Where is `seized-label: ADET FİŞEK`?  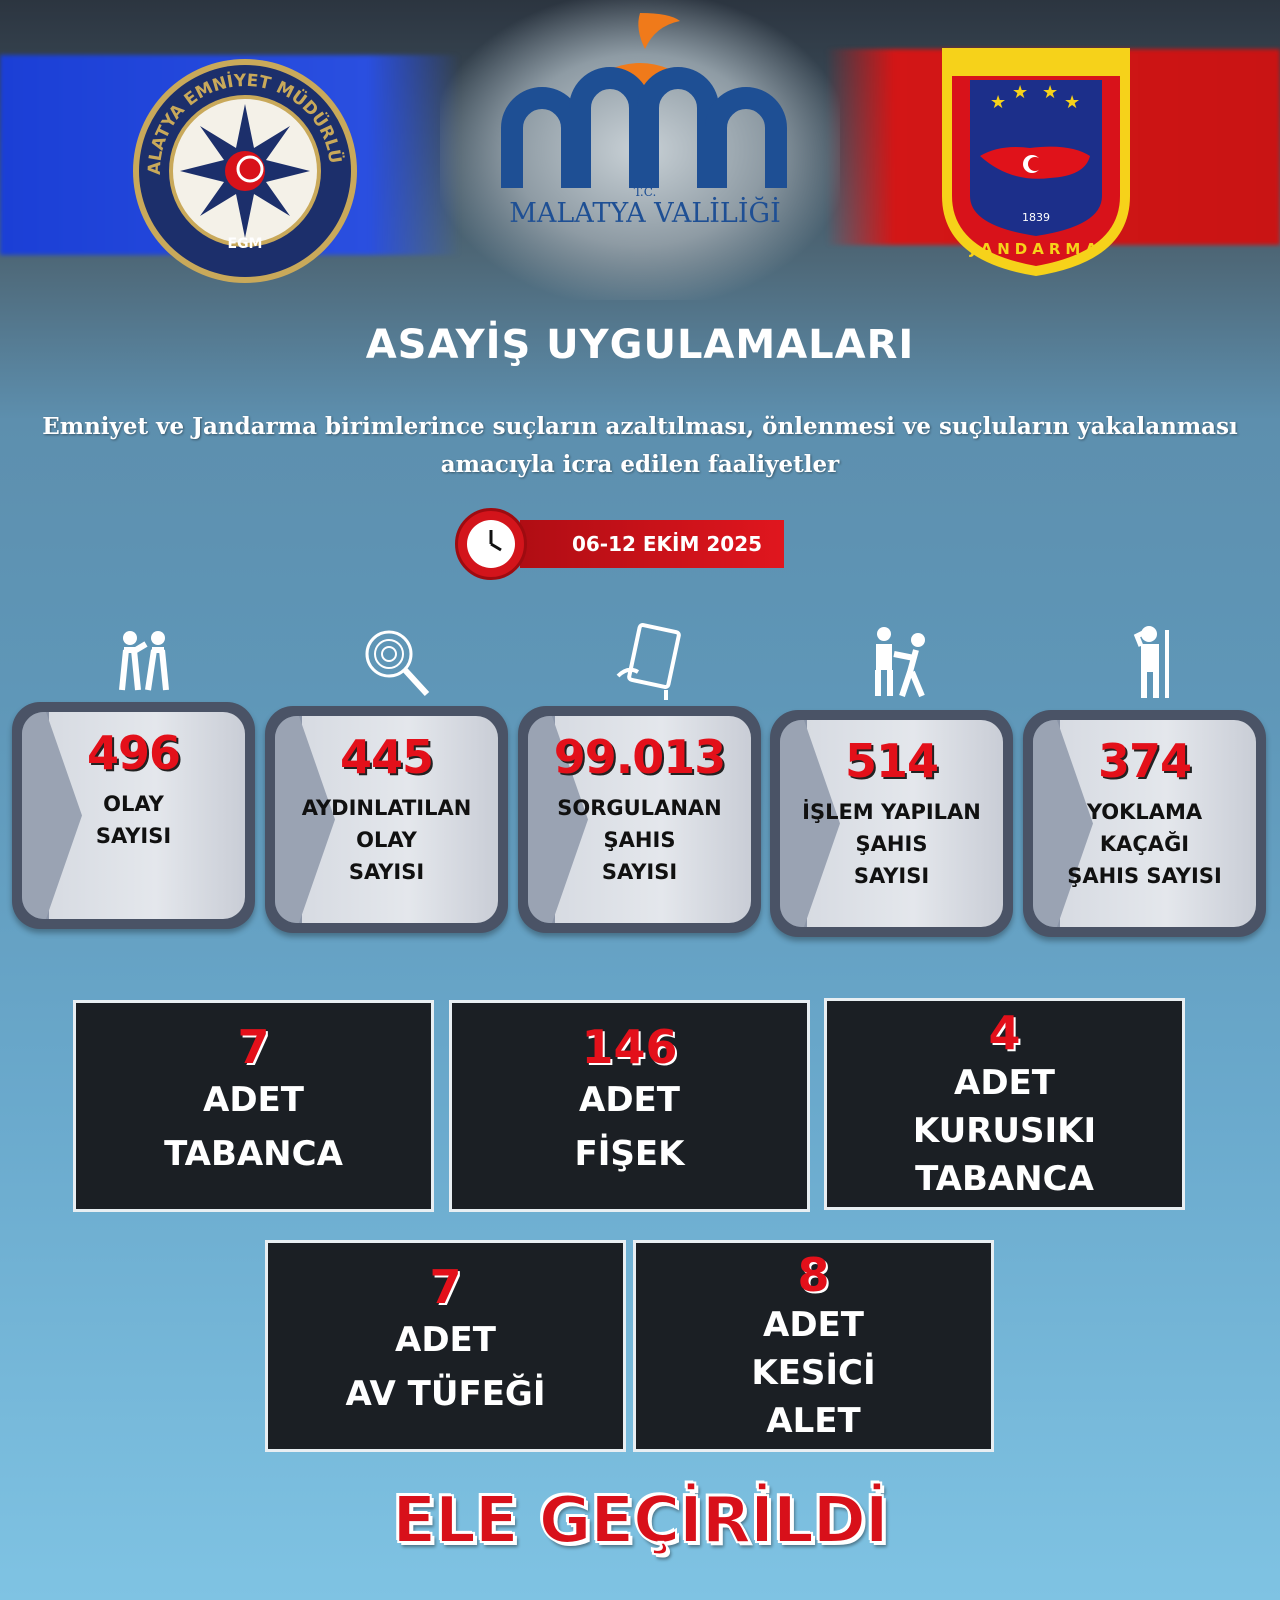
seized-label: ADET FİŞEK is located at coordinates (629, 1127).